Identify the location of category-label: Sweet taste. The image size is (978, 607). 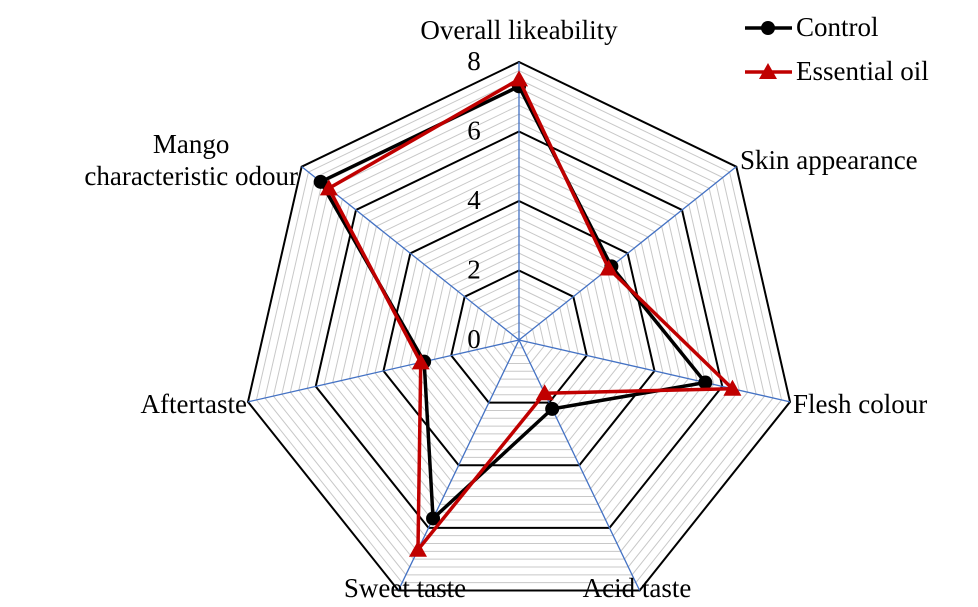
(405, 588).